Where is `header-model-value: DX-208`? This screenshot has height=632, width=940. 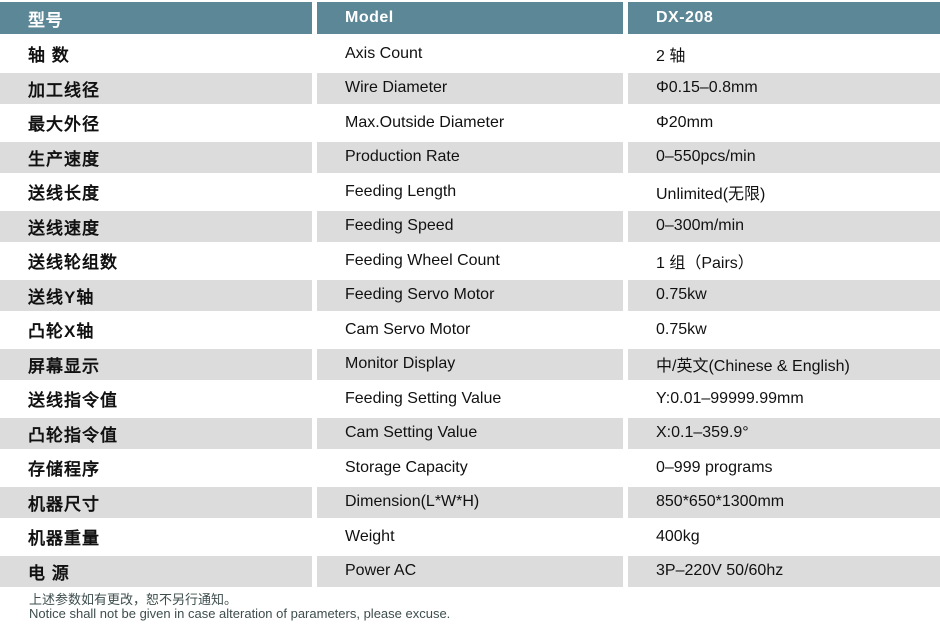 header-model-value: DX-208 is located at coordinates (784, 18).